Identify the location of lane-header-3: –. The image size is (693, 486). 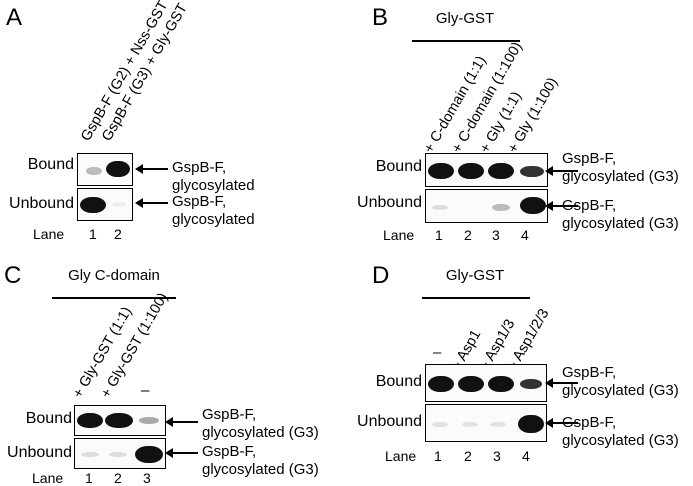
(145, 390).